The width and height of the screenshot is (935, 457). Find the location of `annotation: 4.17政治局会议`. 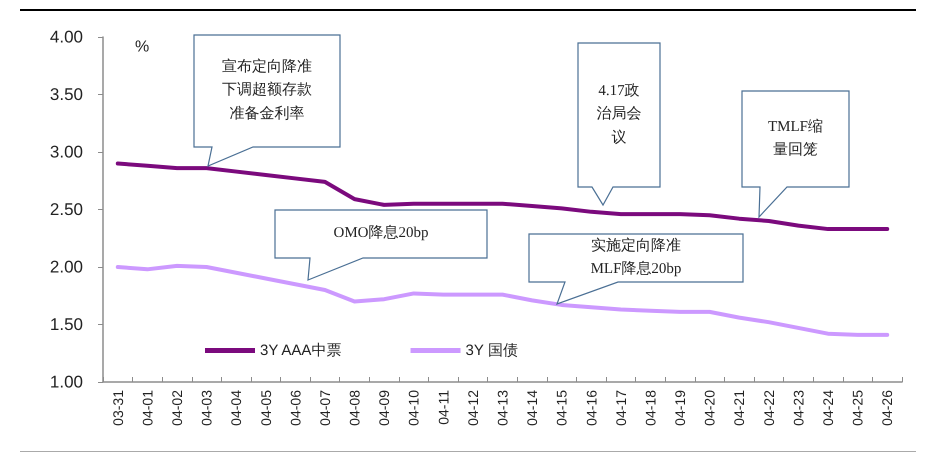

annotation: 4.17政治局会议 is located at coordinates (619, 115).